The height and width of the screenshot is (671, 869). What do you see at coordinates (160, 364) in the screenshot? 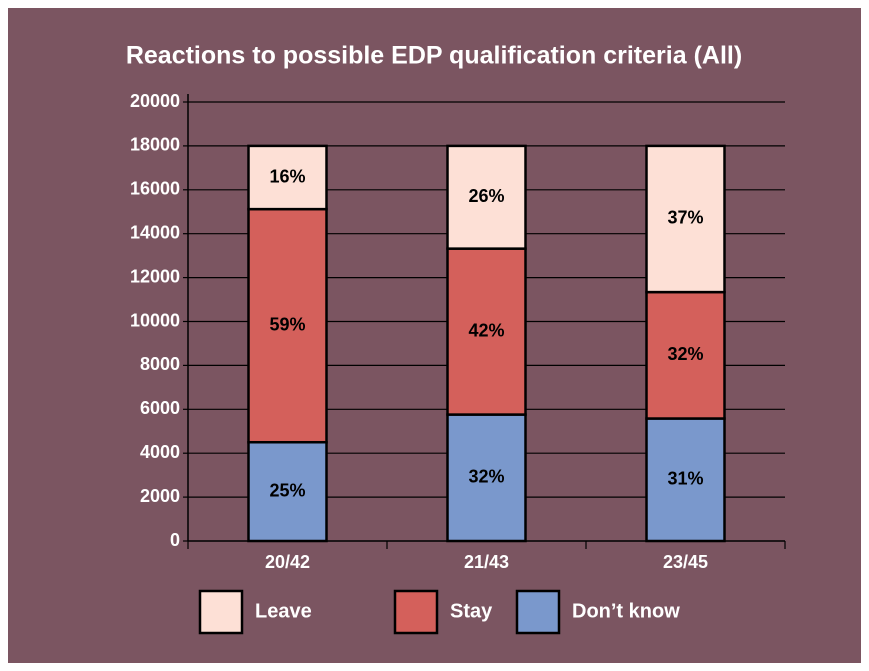
I see `y-tick-label: 8000` at bounding box center [160, 364].